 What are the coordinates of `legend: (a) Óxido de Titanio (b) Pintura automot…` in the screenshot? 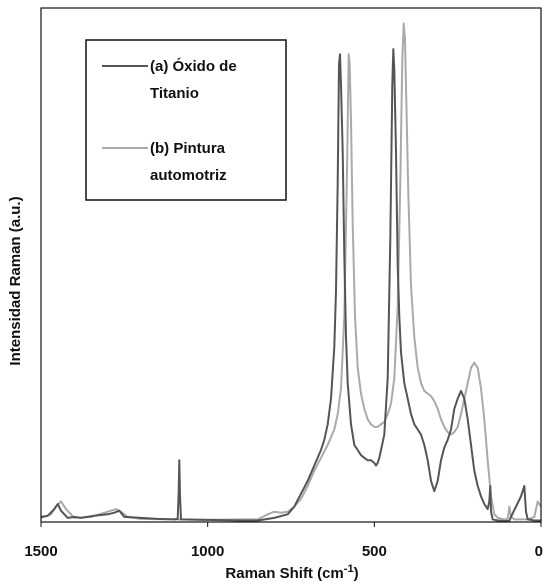 It's located at (186, 120).